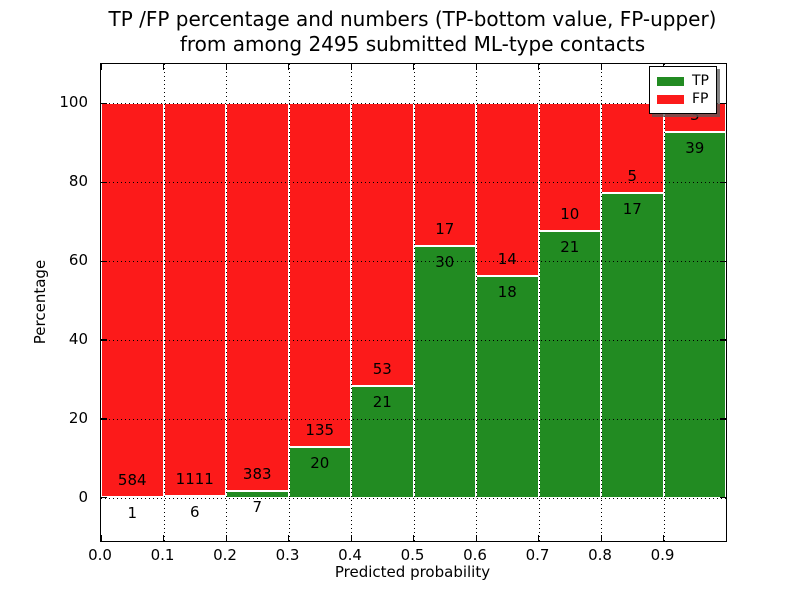  What do you see at coordinates (257, 473) in the screenshot?
I see `fp-count-label: 383` at bounding box center [257, 473].